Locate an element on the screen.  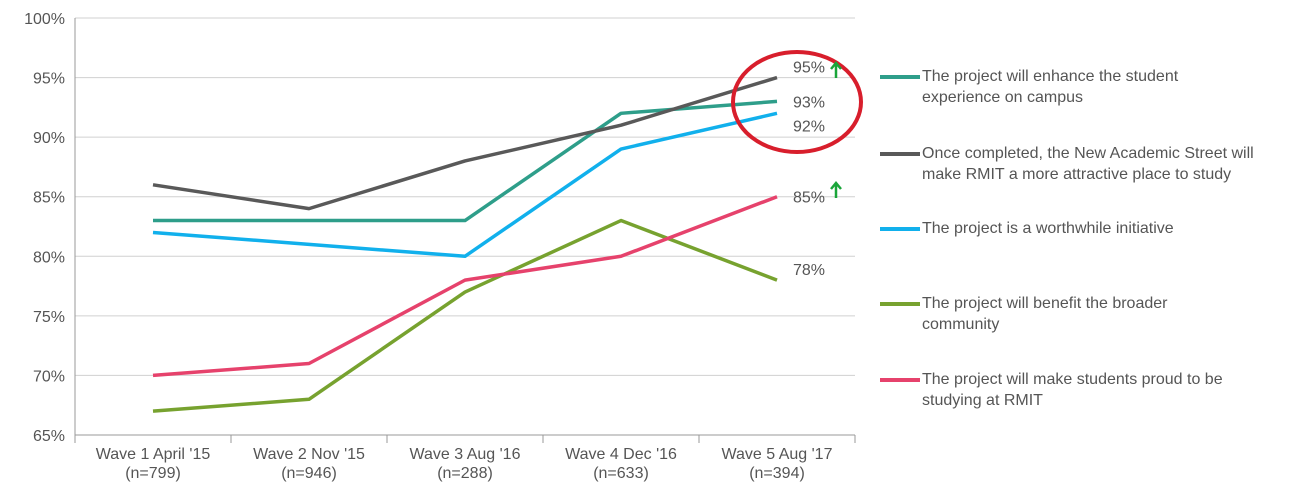
x-tick-label: Wave 2 Nov '15 is located at coordinates (309, 454).